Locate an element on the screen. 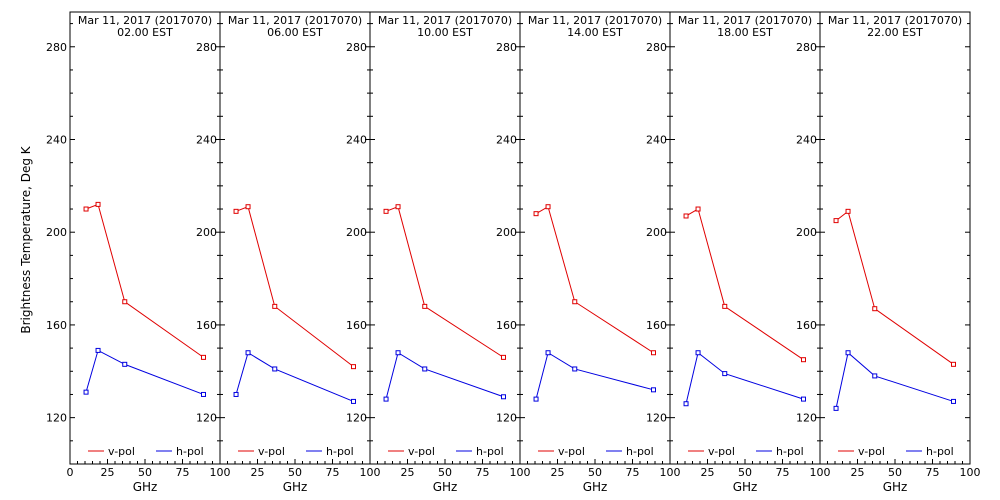 Image resolution: width=1000 pixels, height=500 pixels. panel-subtitle: 22.00 EST is located at coordinates (895, 32).